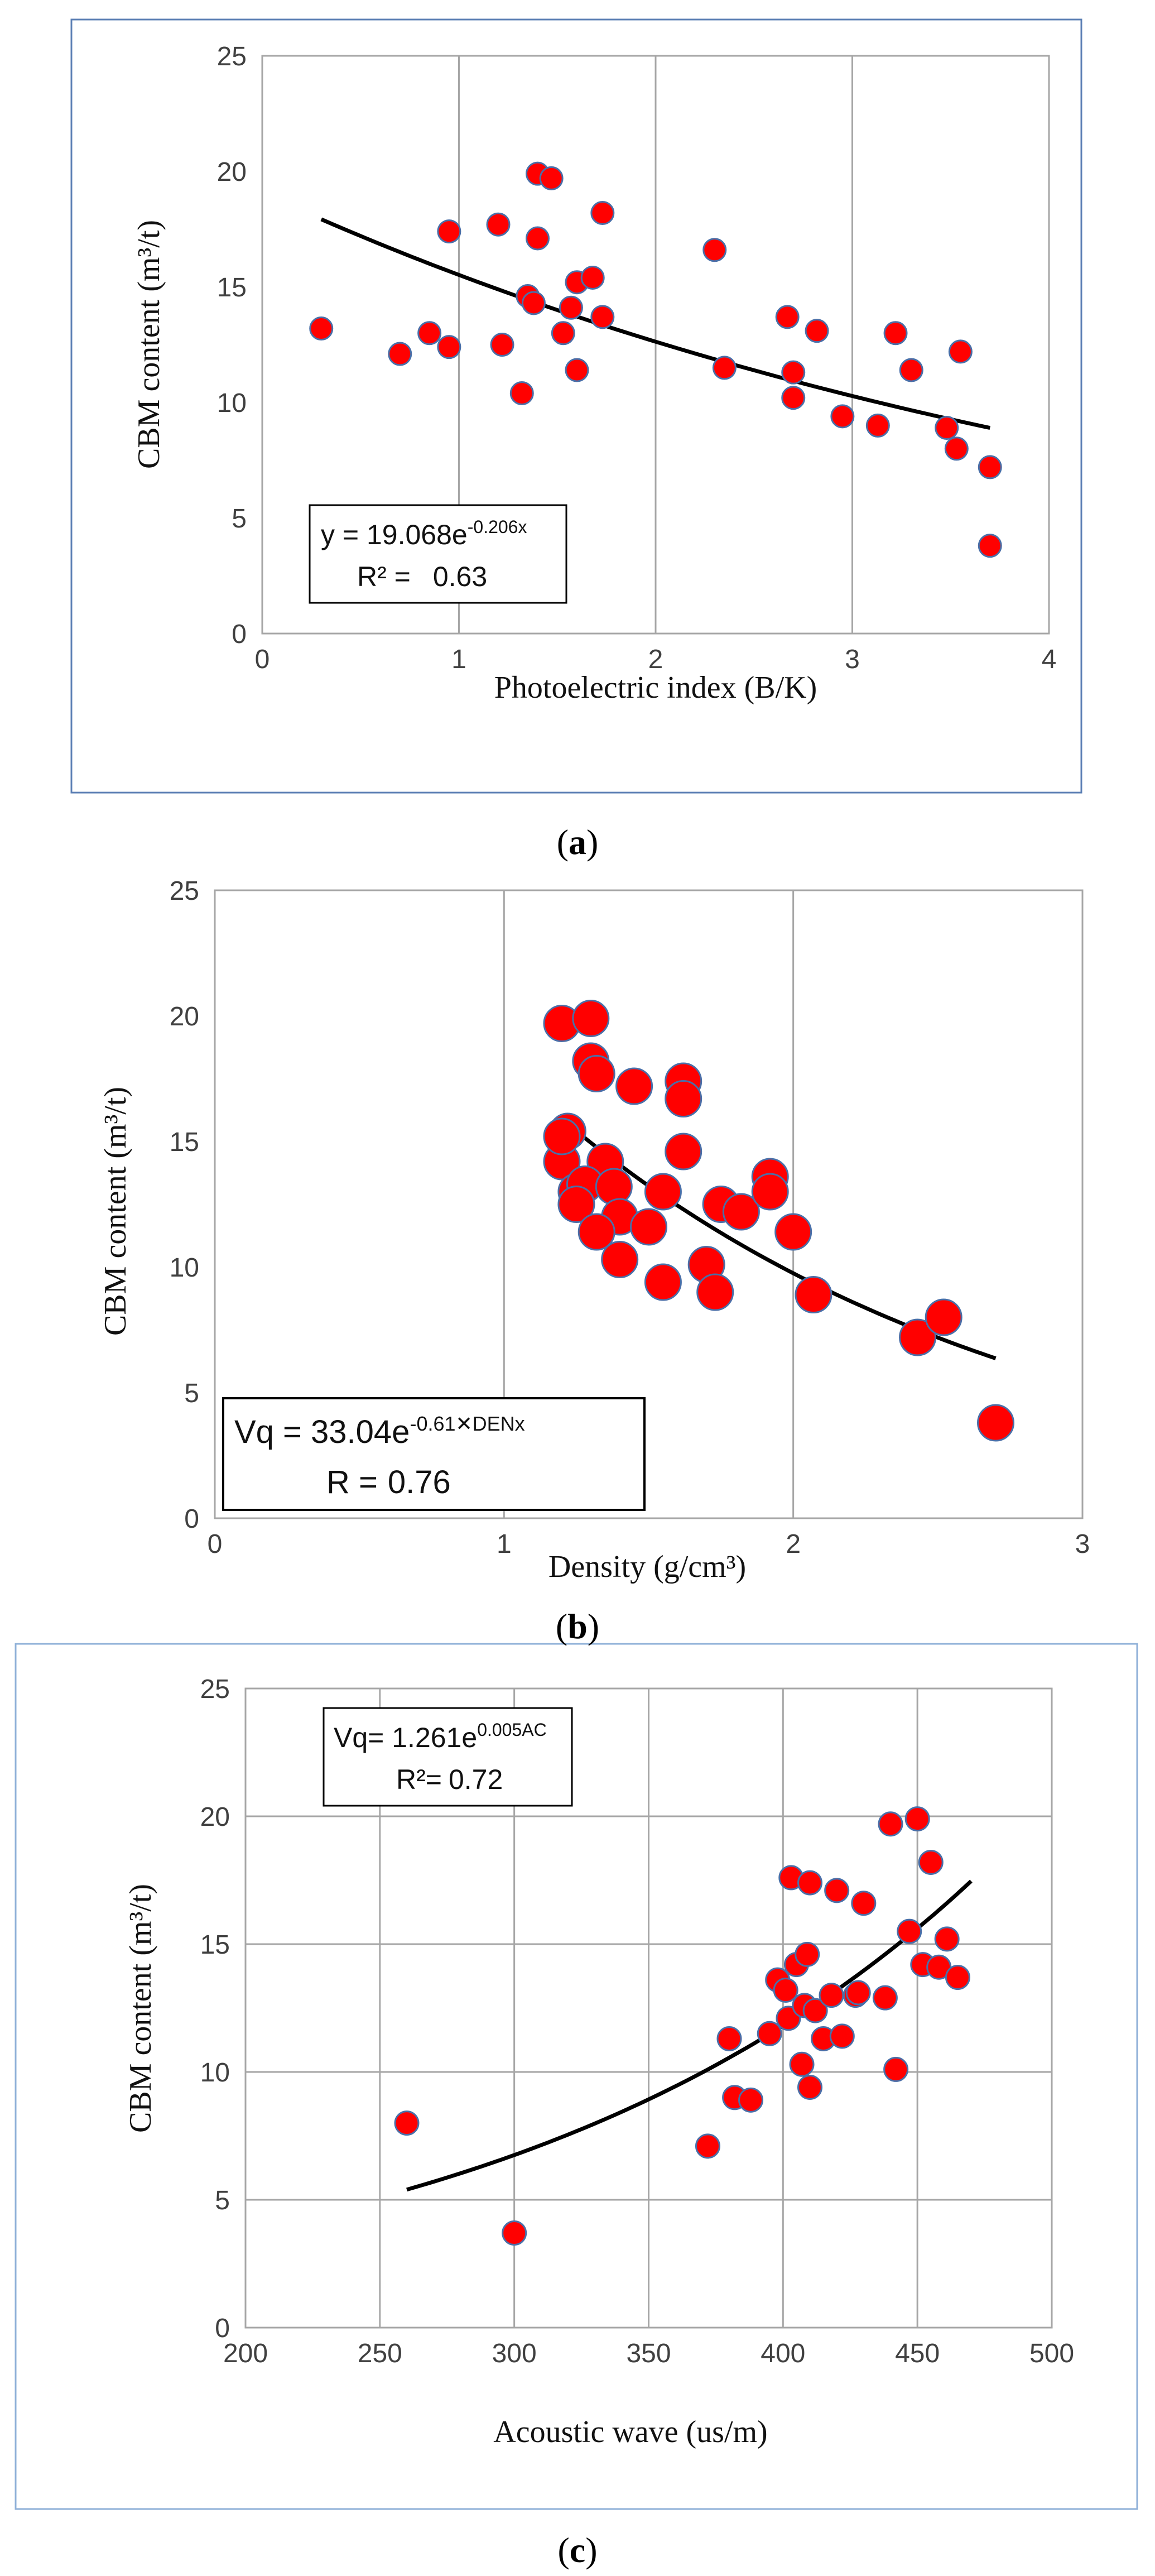 This screenshot has height=2576, width=1155. I want to click on x-tick-label-b: 3, so click(1082, 1544).